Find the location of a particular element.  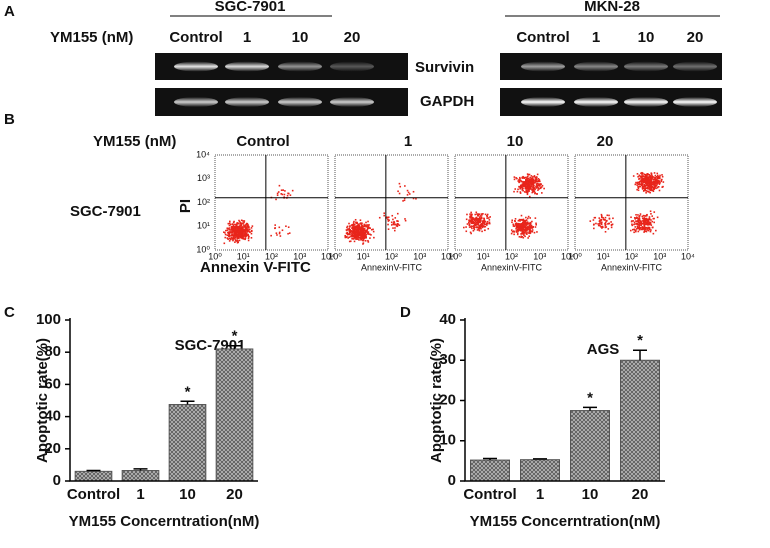

blots is located at coordinates (438, 84).